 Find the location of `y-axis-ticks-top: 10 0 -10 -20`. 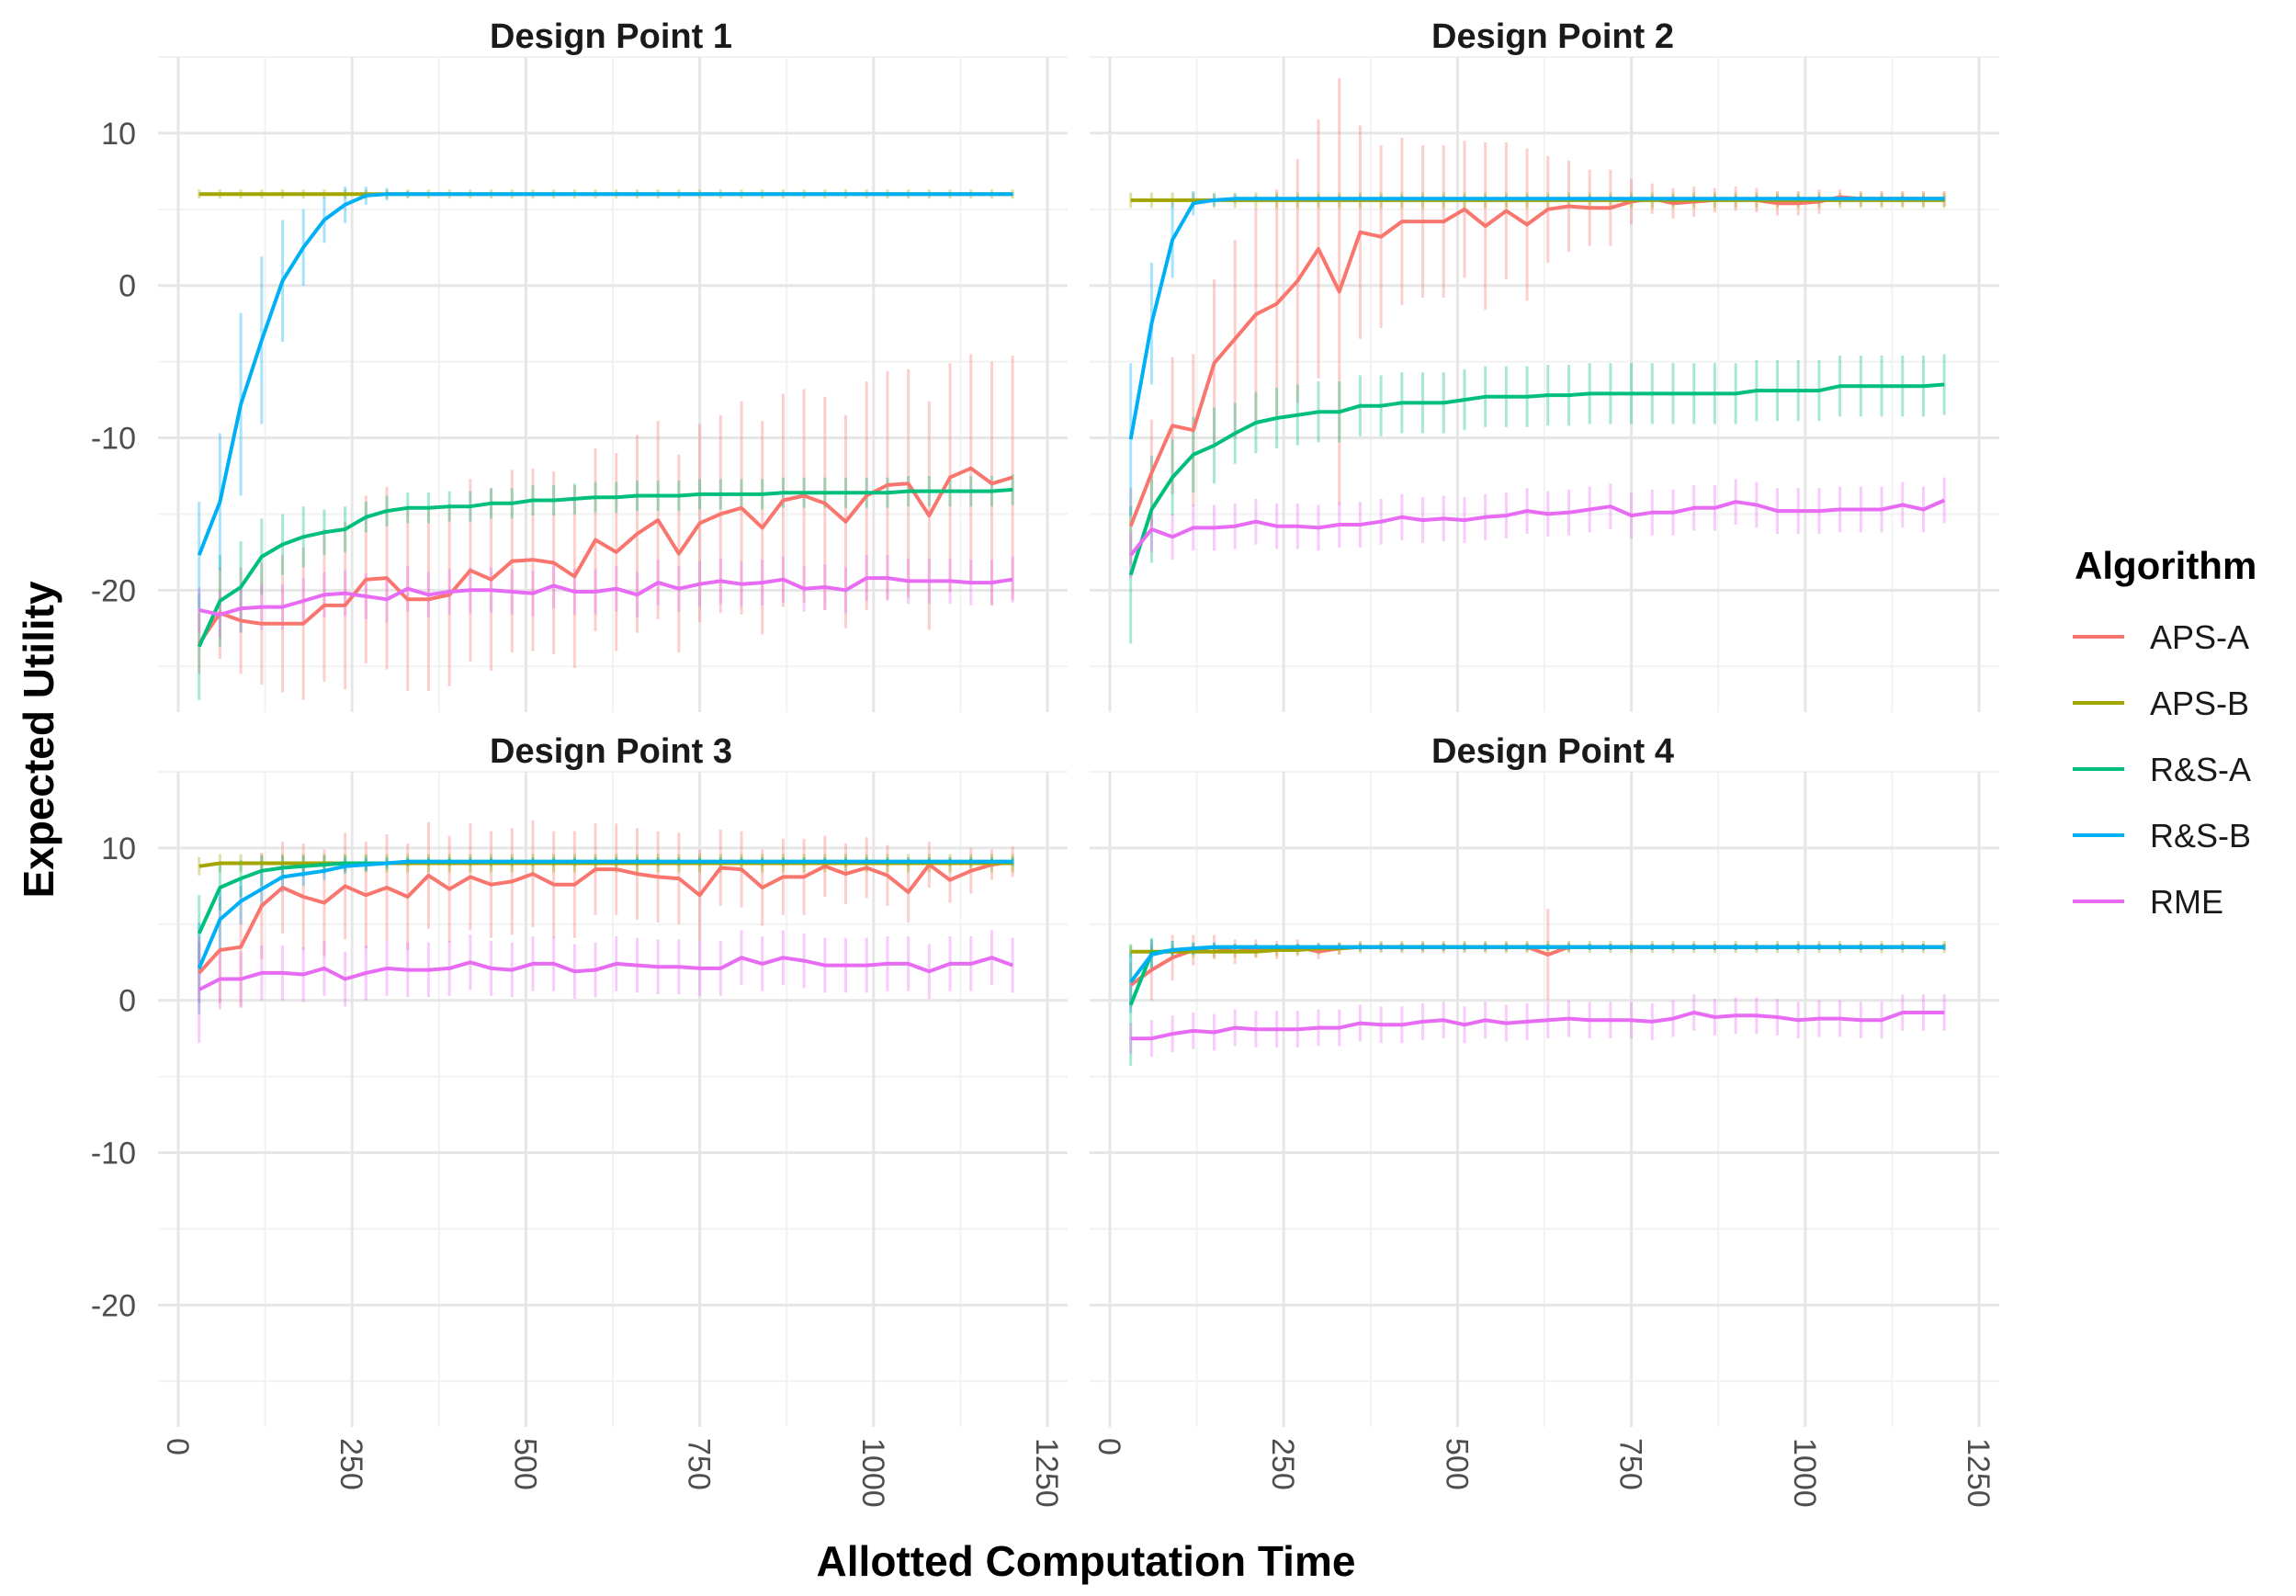

y-axis-ticks-top: 10 0 -10 -20 is located at coordinates (113, 363).